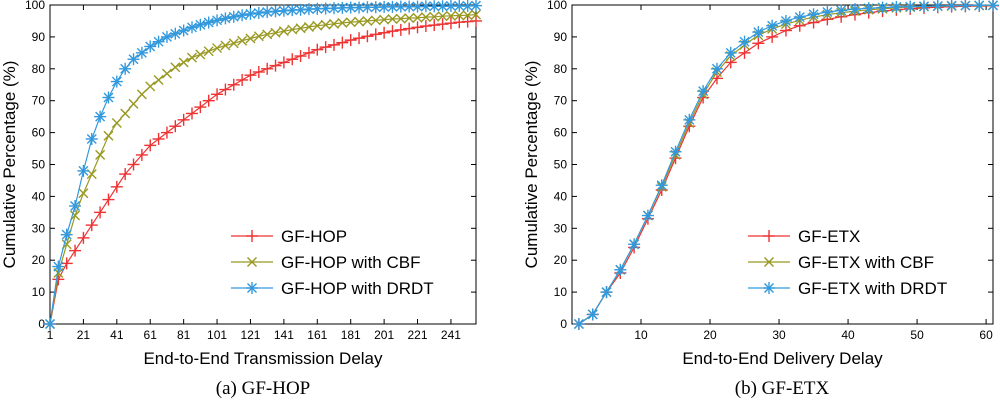  I want to click on x-tick-label: 101, so click(217, 335).